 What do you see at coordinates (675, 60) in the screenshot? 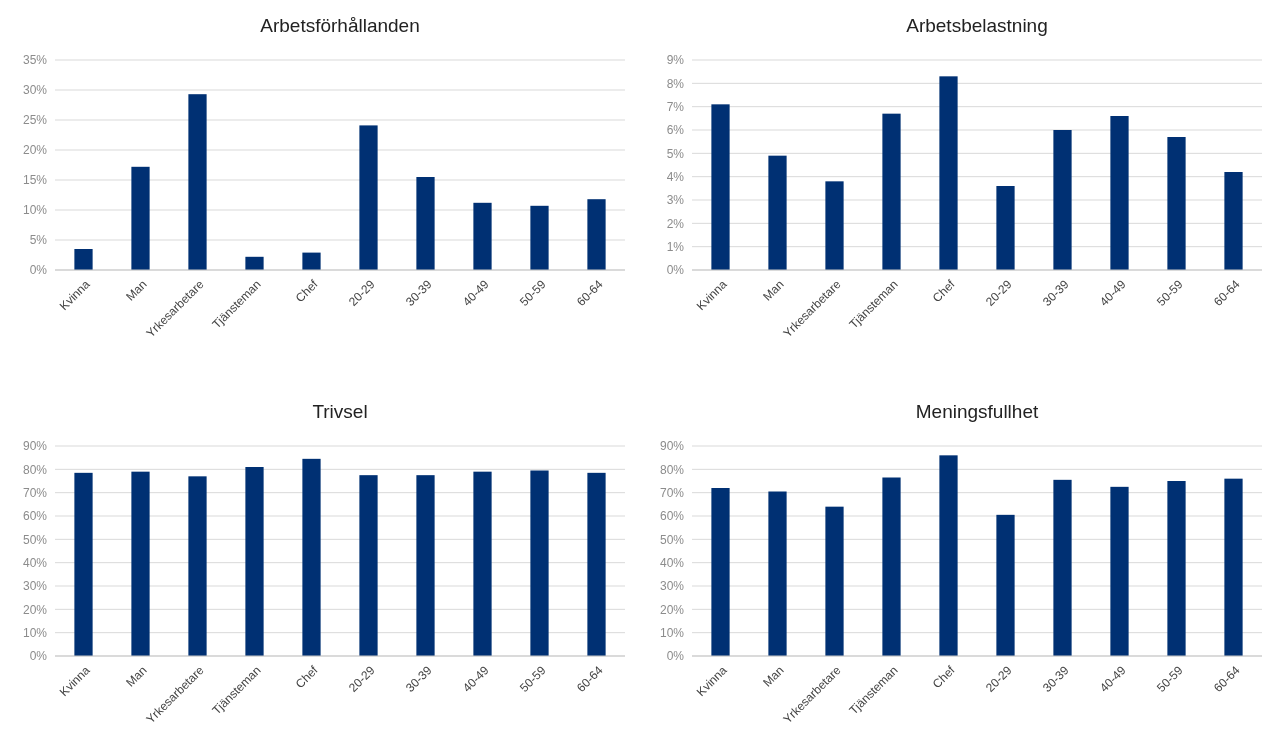
I see `y-tick-label: 9%` at bounding box center [675, 60].